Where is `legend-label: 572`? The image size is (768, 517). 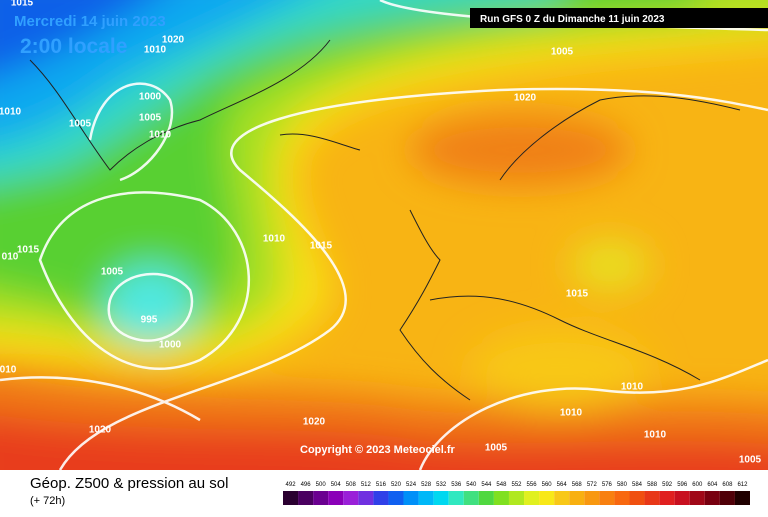
legend-label: 572 is located at coordinates (592, 485).